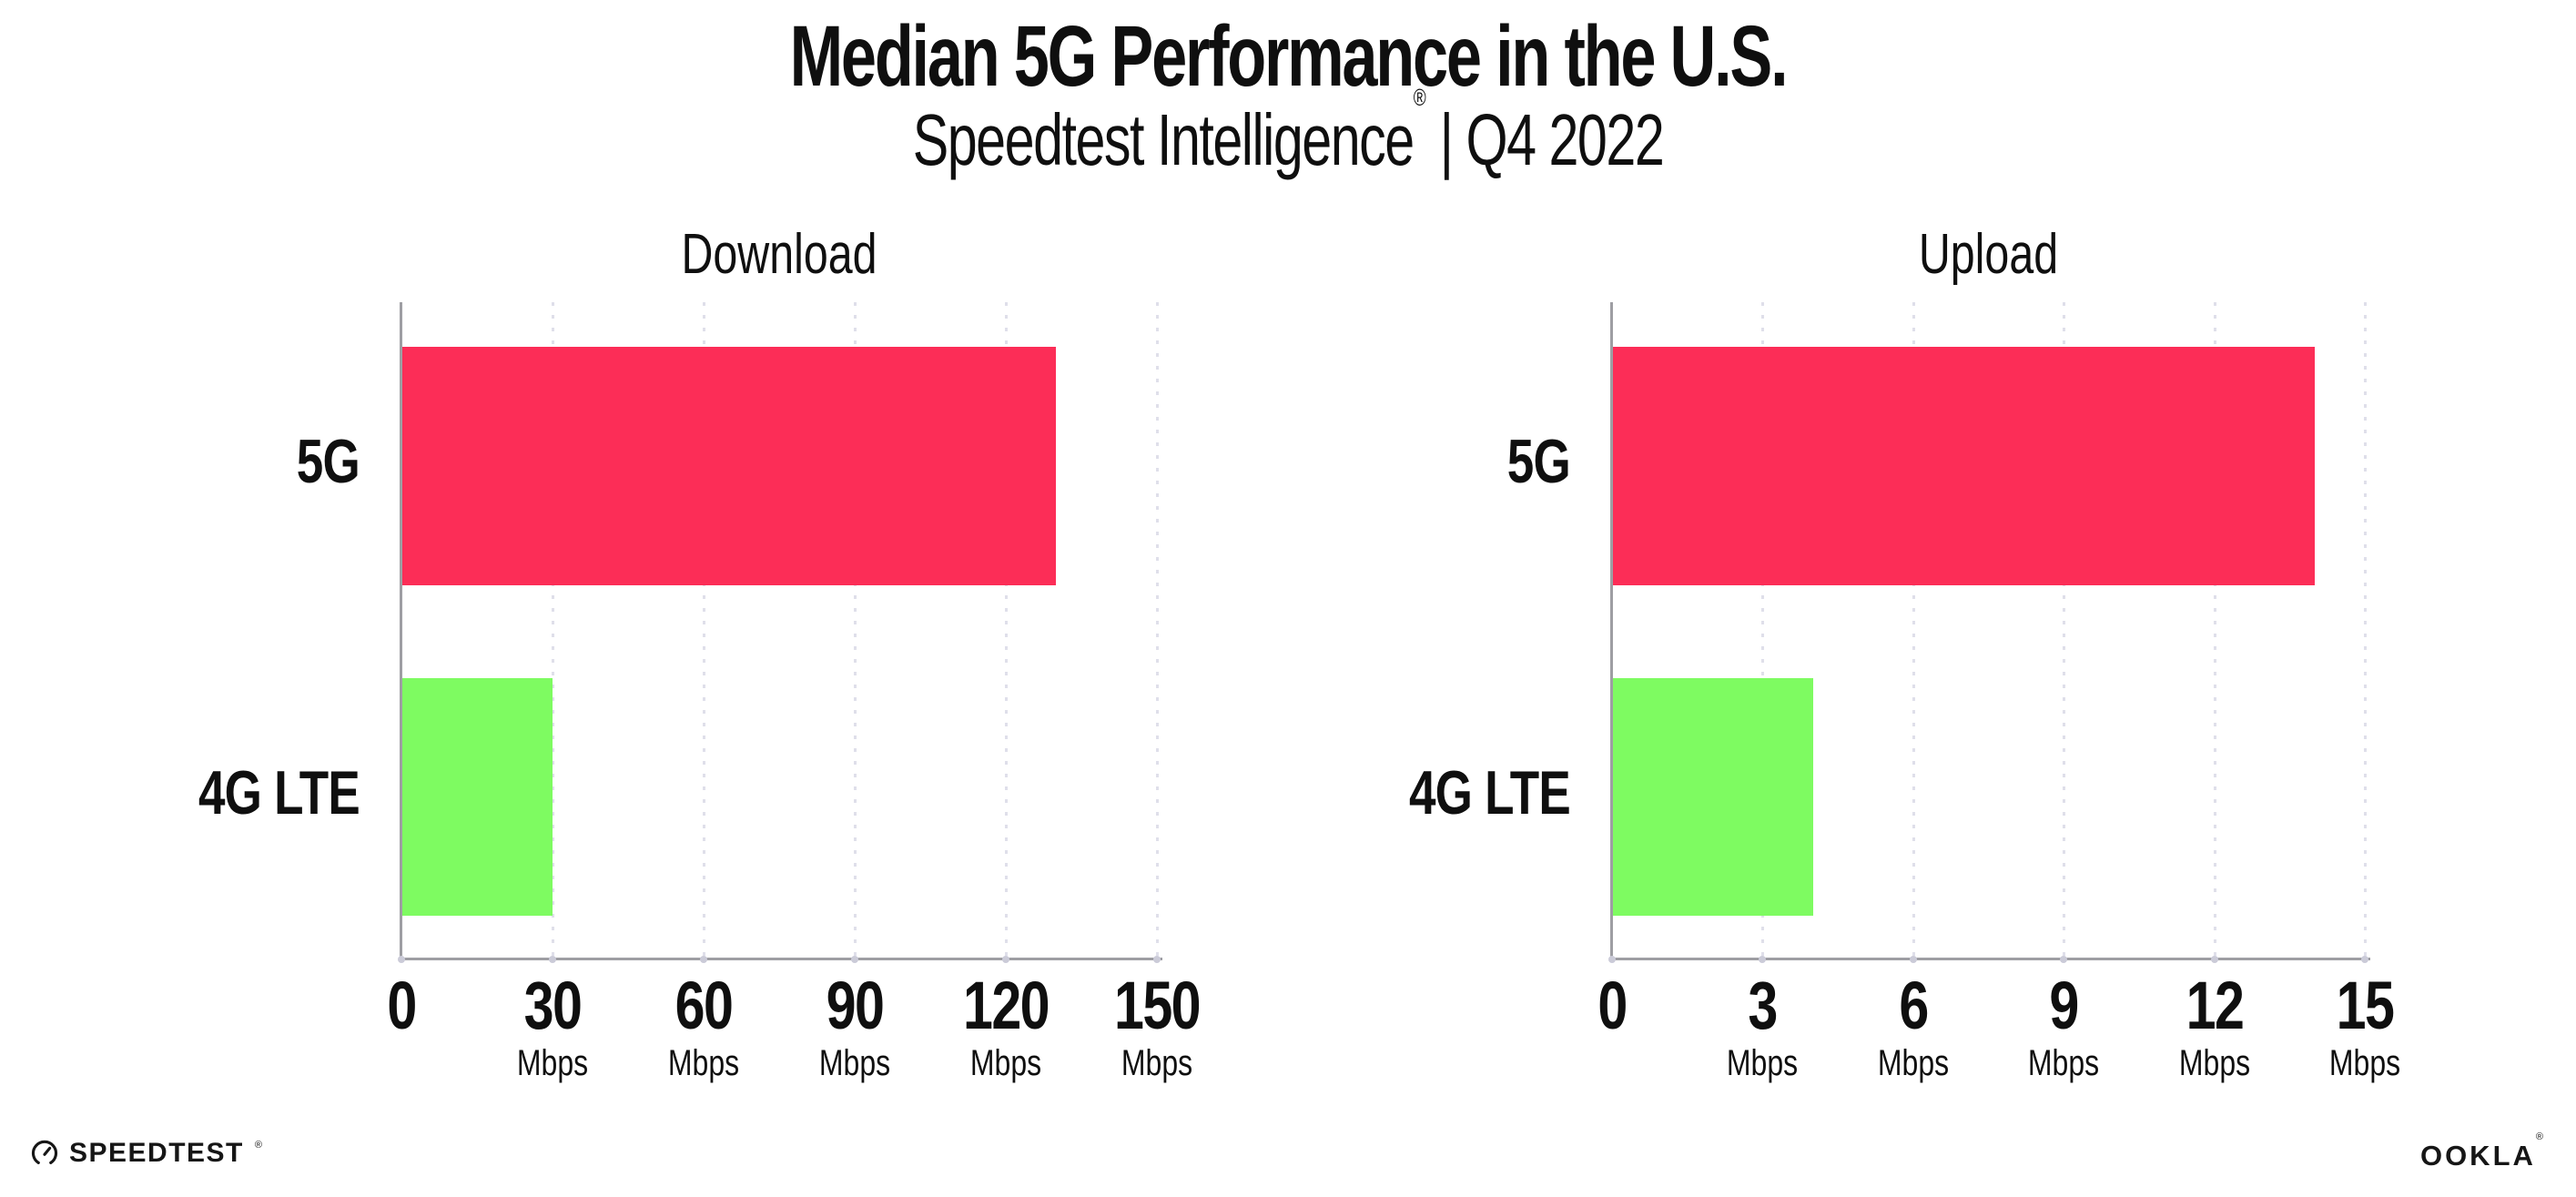 This screenshot has width=2576, height=1197. Describe the element at coordinates (1612, 960) in the screenshot. I see `tick-mark-0-upload` at that location.